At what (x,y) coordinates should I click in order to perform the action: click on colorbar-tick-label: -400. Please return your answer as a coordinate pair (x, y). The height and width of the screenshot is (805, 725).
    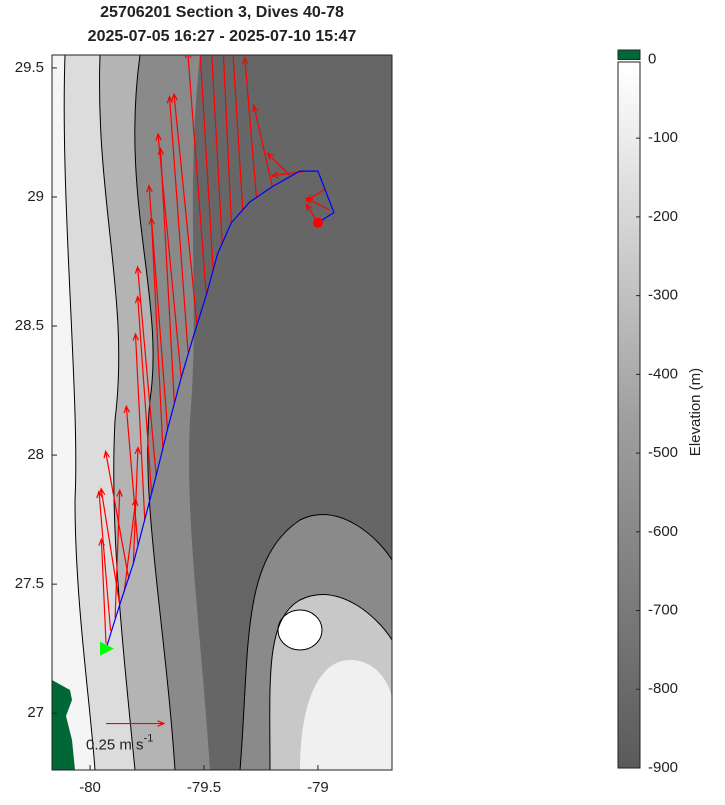
    Looking at the image, I should click on (663, 373).